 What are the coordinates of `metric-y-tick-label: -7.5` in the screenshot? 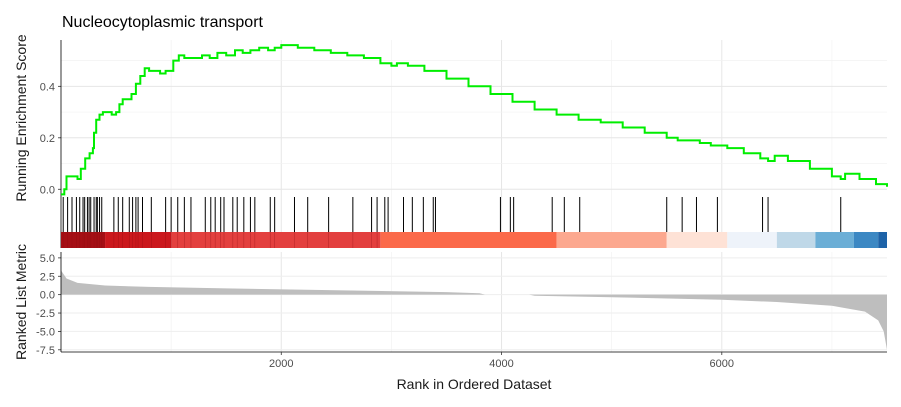 It's located at (45, 351).